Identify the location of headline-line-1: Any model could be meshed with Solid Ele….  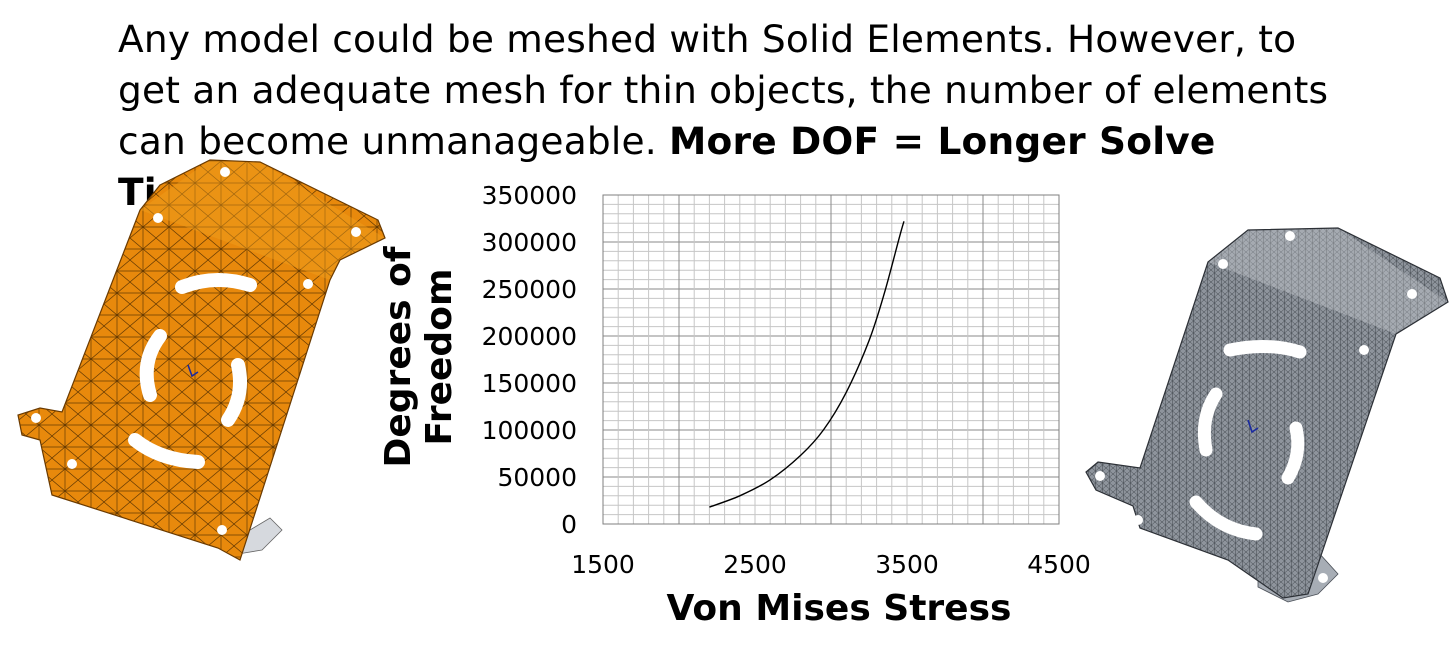
(707, 39).